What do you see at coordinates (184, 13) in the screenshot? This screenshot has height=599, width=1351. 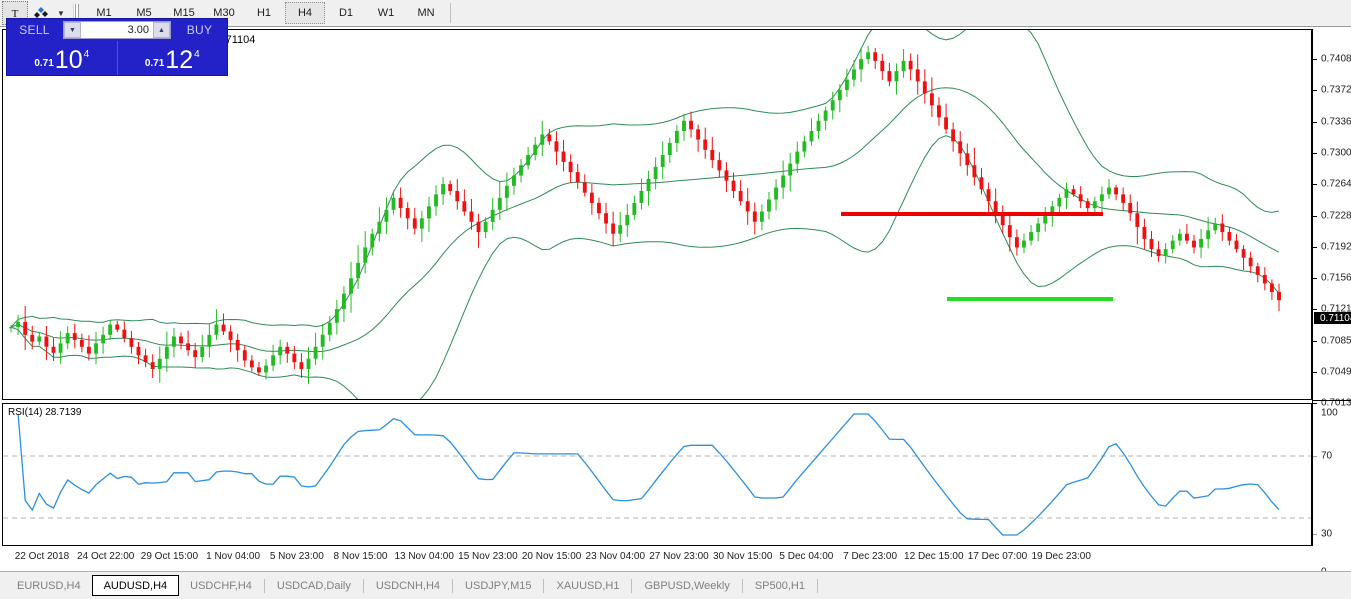 I see `timeframe-m15: M15` at bounding box center [184, 13].